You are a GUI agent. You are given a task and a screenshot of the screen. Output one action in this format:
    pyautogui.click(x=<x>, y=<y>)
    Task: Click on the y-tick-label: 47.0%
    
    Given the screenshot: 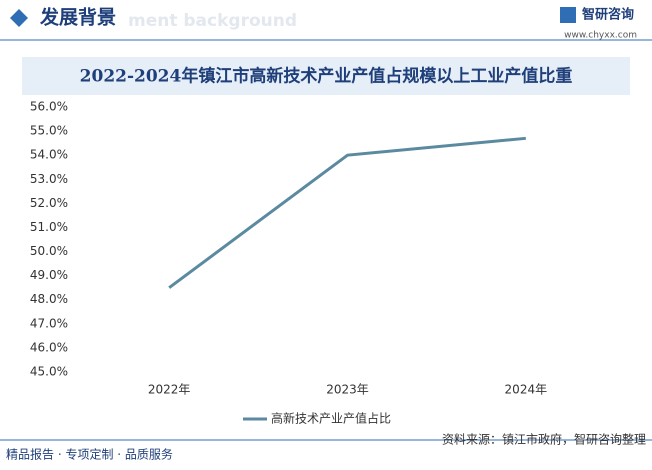 What is the action you would take?
    pyautogui.click(x=49, y=323)
    